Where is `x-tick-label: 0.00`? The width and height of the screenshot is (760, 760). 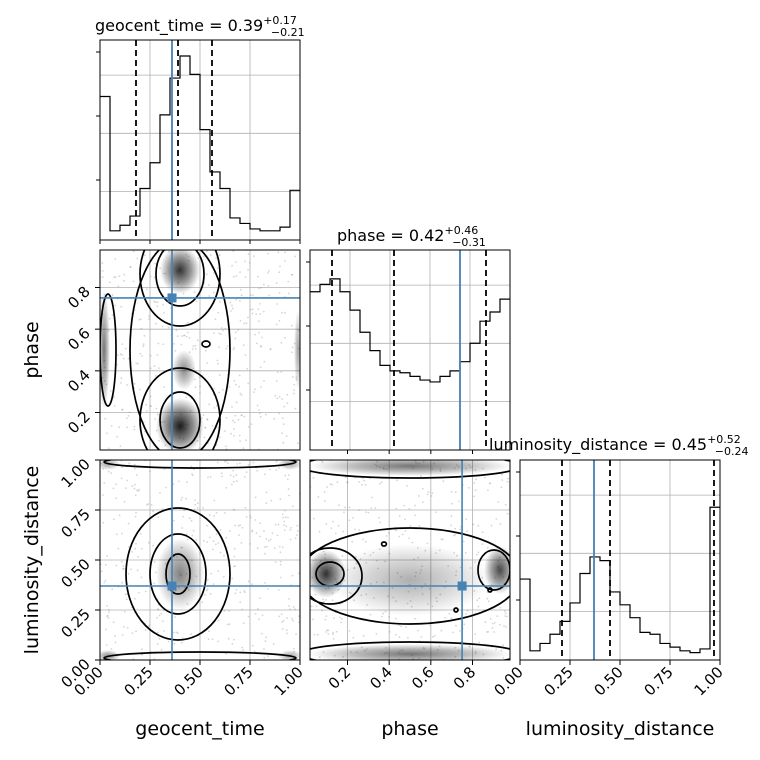
x-tick-label: 0.00 is located at coordinates (508, 681).